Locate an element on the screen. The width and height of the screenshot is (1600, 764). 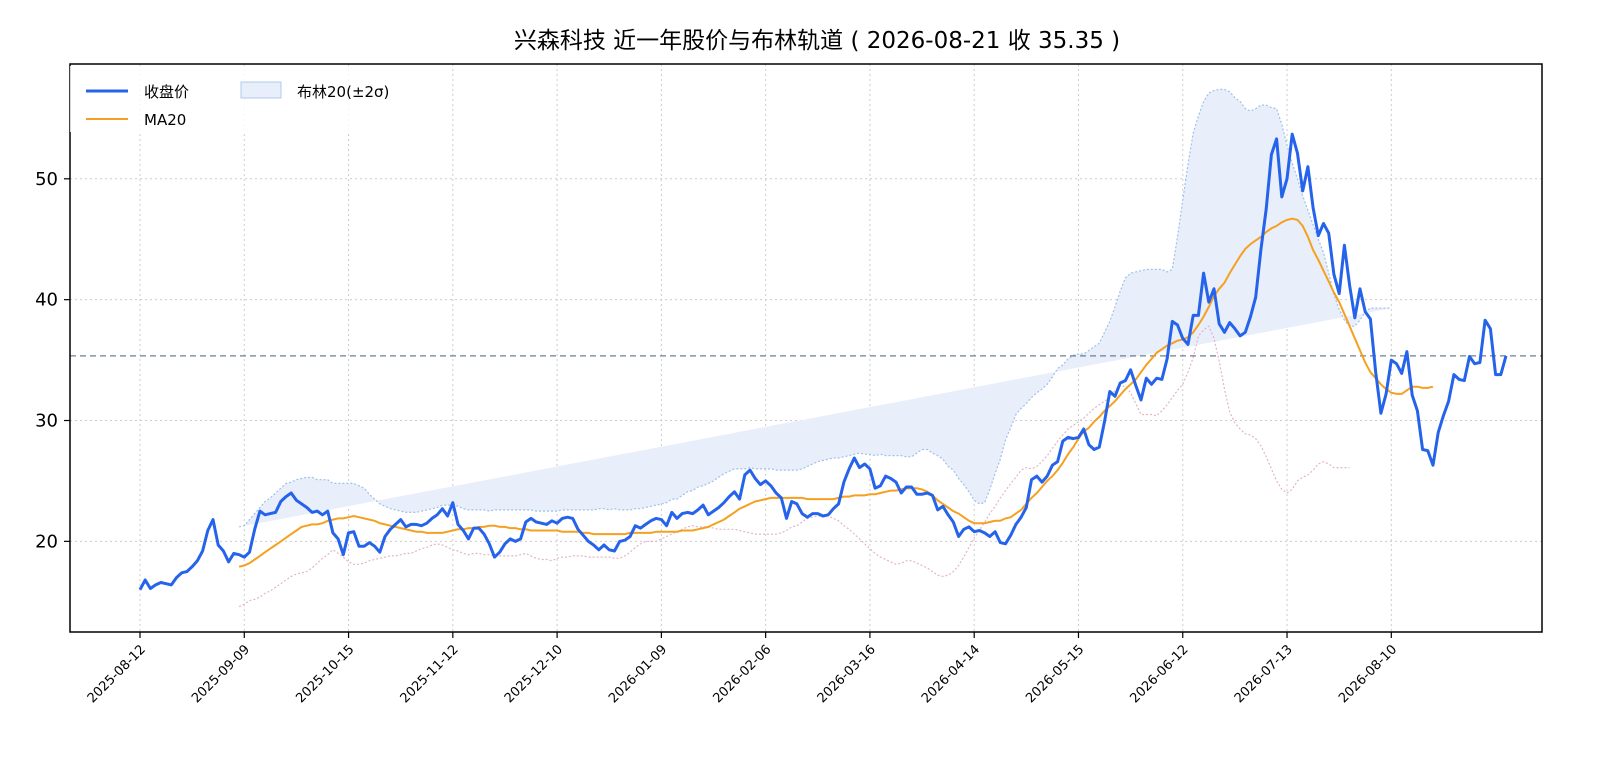
y-tick-label: 20 is located at coordinates (46, 541).